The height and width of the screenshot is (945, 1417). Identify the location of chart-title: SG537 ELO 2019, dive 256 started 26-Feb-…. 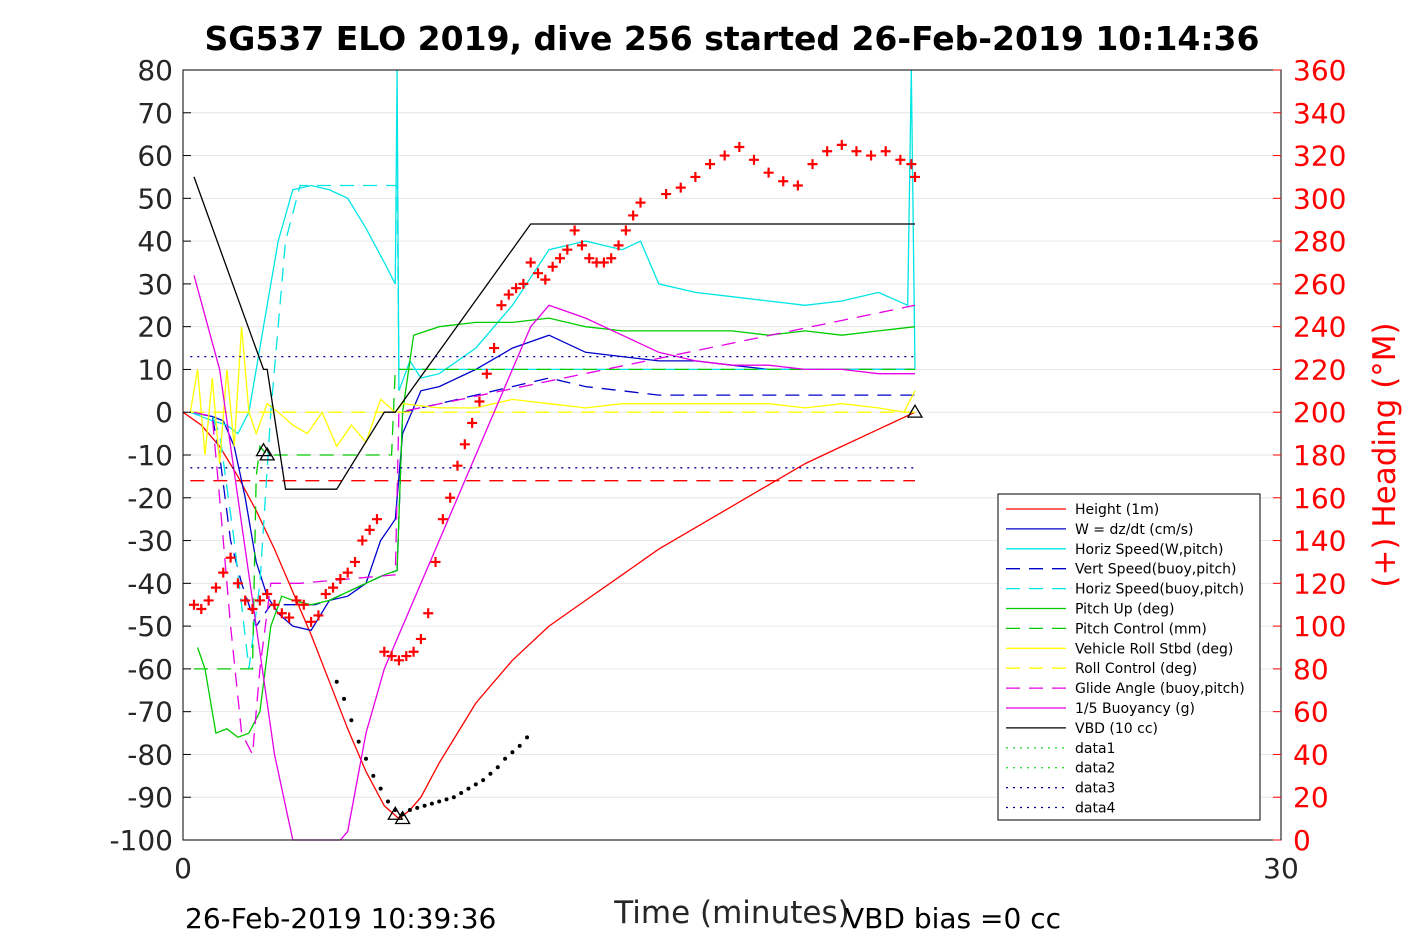
(732, 38).